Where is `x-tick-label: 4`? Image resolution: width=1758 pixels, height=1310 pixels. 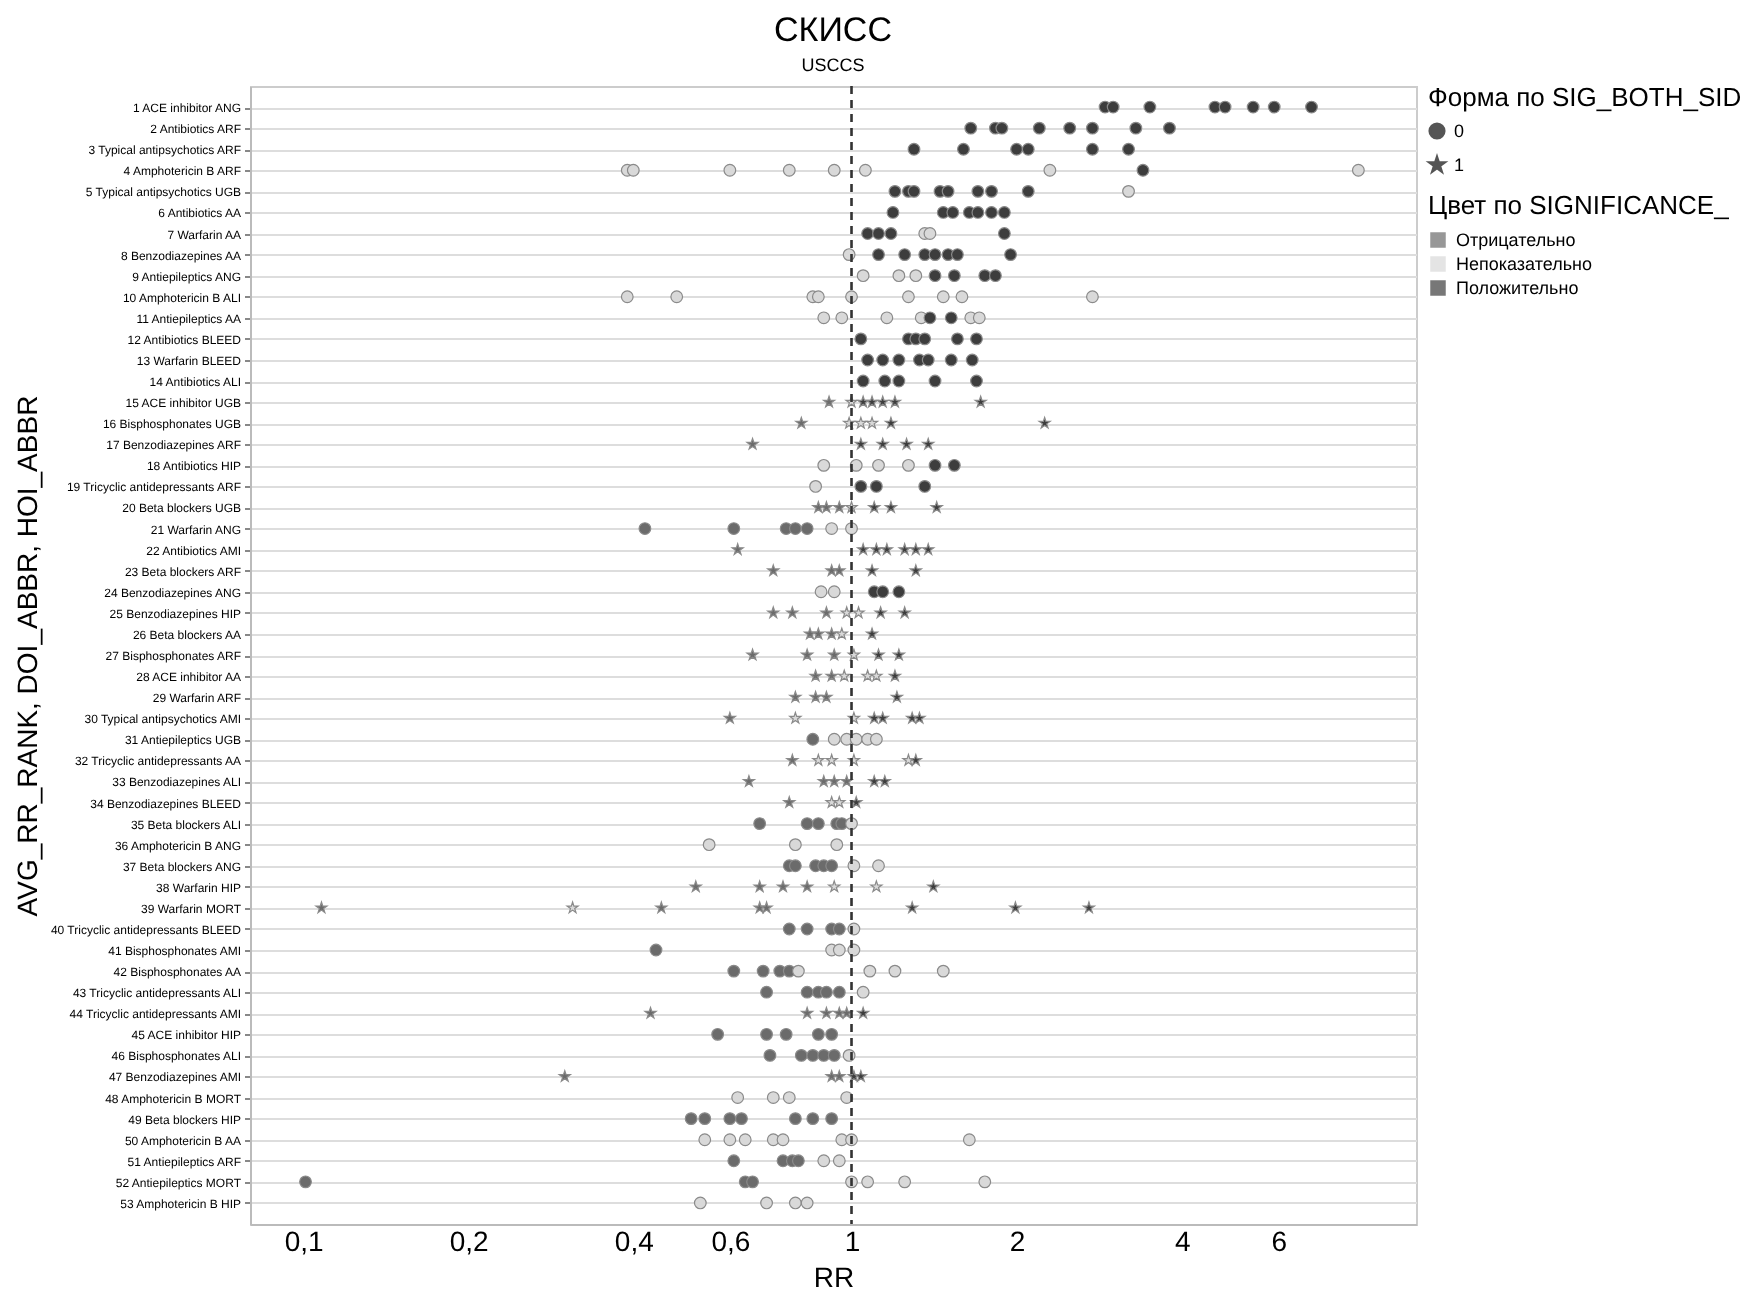
x-tick-label: 4 is located at coordinates (1182, 1241).